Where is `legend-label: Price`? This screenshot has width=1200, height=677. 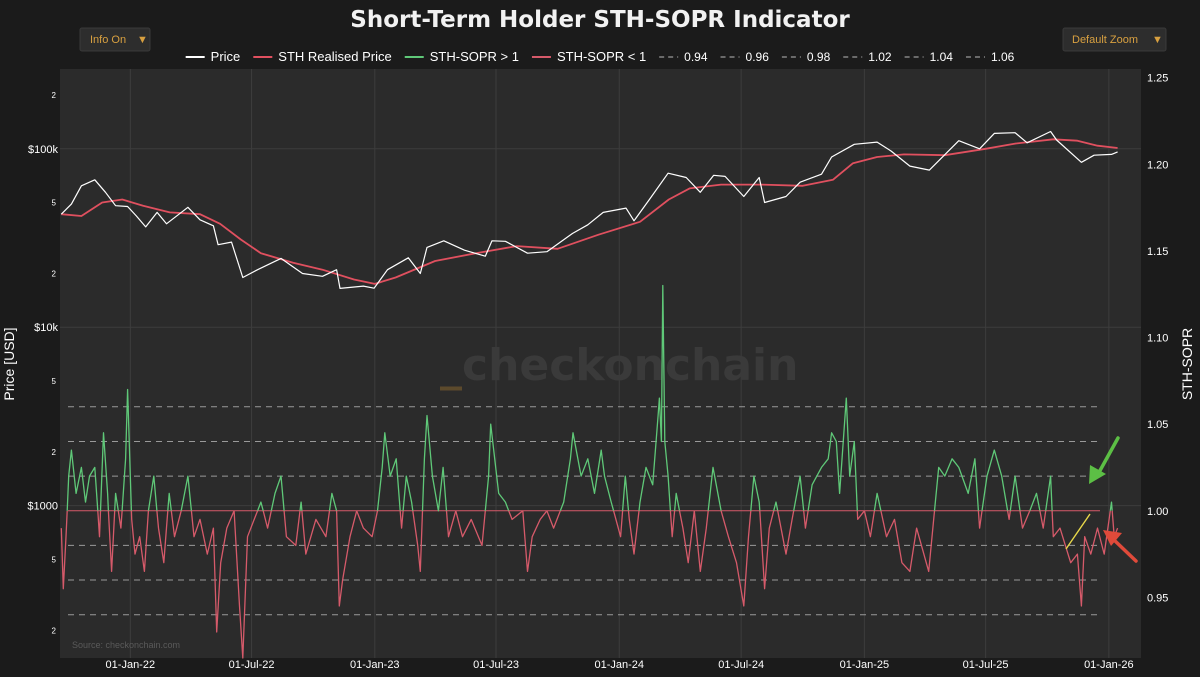 legend-label: Price is located at coordinates (226, 56).